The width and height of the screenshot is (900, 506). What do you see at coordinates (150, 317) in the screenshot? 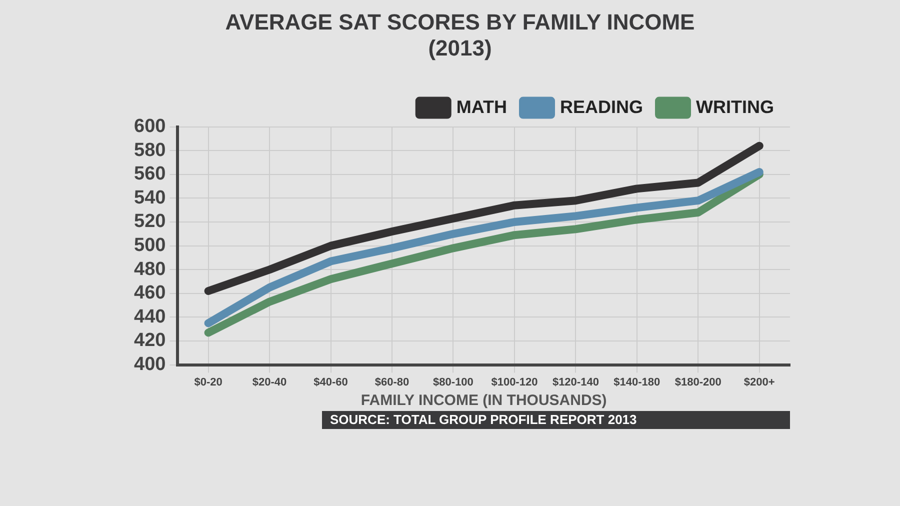
I see `y-tick-label: 440` at bounding box center [150, 317].